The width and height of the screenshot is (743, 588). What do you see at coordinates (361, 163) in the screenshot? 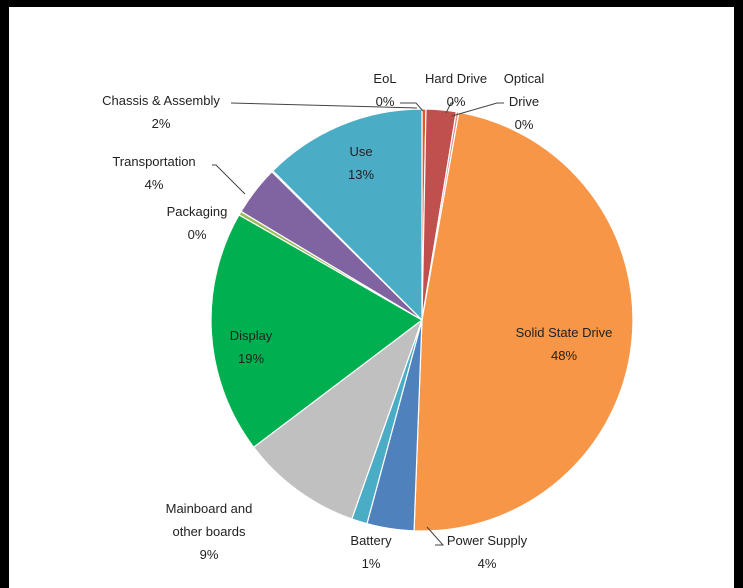
I see `label-use: Use 13%` at bounding box center [361, 163].